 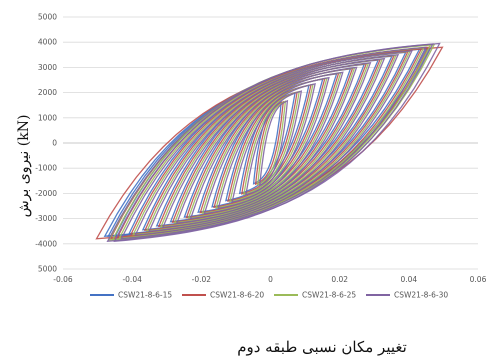 What do you see at coordinates (329, 295) in the screenshot?
I see `legend-label: CSW21-8-6-25` at bounding box center [329, 295].